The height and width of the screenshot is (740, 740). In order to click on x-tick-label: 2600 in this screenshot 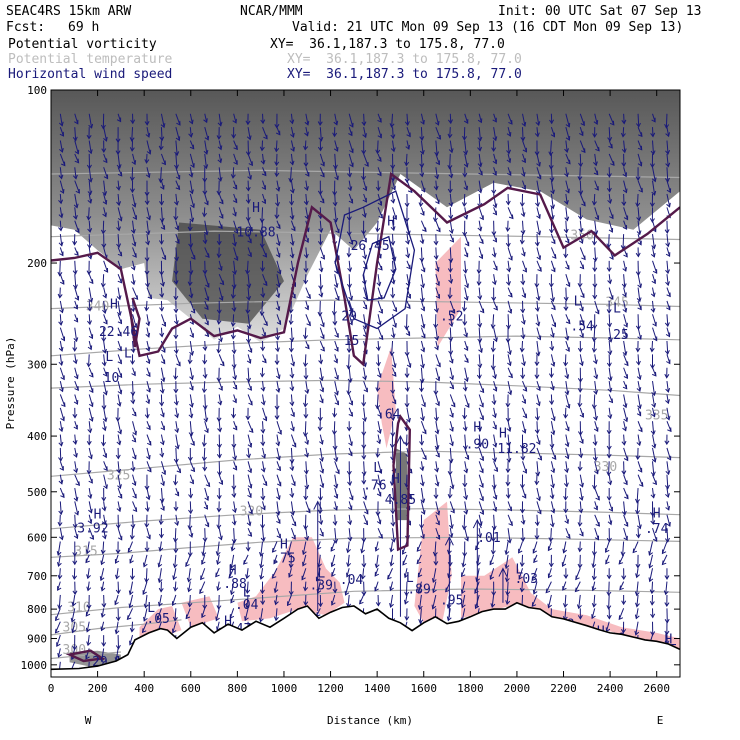, I will do `click(656, 688)`.